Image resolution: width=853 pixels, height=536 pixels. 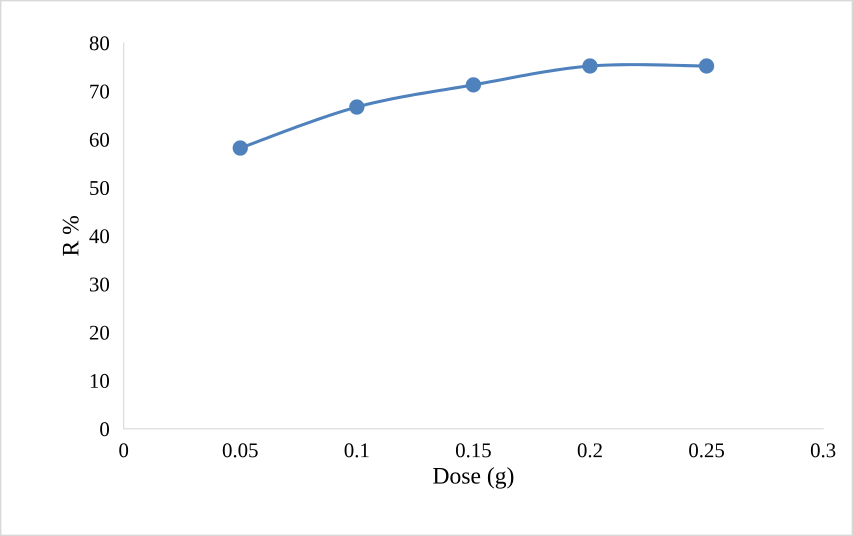 I want to click on x-tick-label: 0.25, so click(x=706, y=450).